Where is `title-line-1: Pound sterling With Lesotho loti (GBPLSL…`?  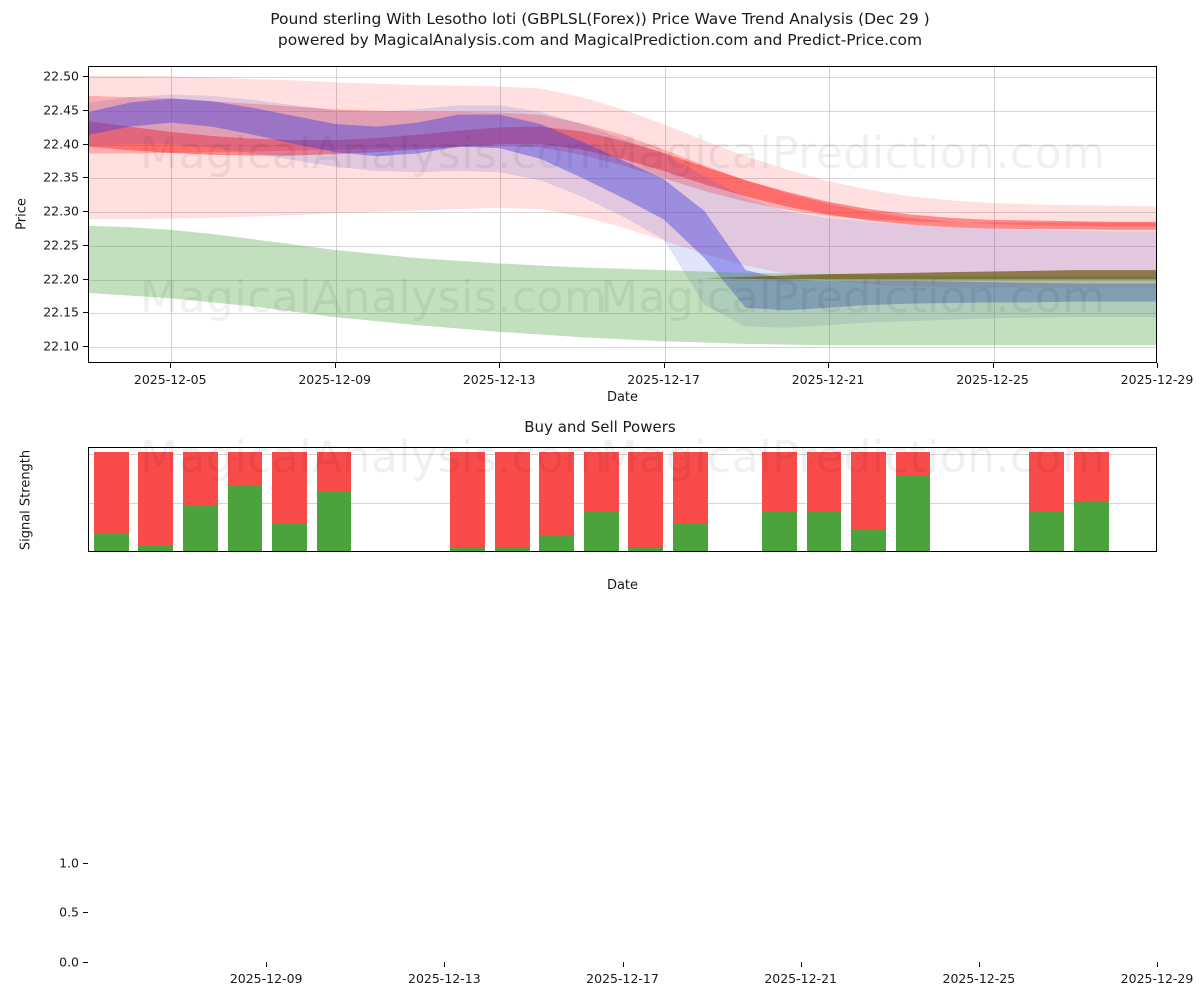 title-line-1: Pound sterling With Lesotho loti (GBPLSL… is located at coordinates (600, 19).